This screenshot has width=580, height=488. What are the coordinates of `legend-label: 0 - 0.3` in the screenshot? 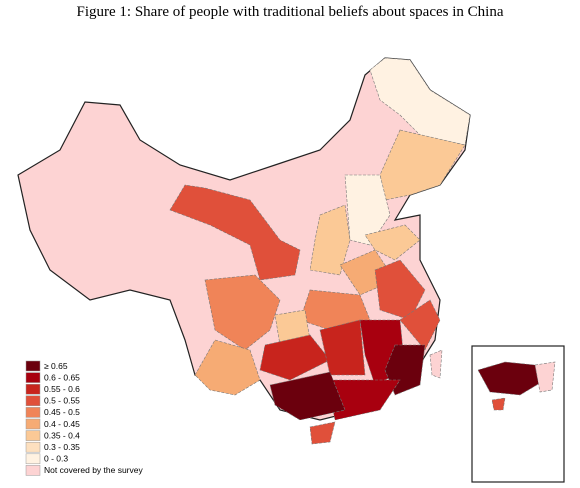 It's located at (56, 459).